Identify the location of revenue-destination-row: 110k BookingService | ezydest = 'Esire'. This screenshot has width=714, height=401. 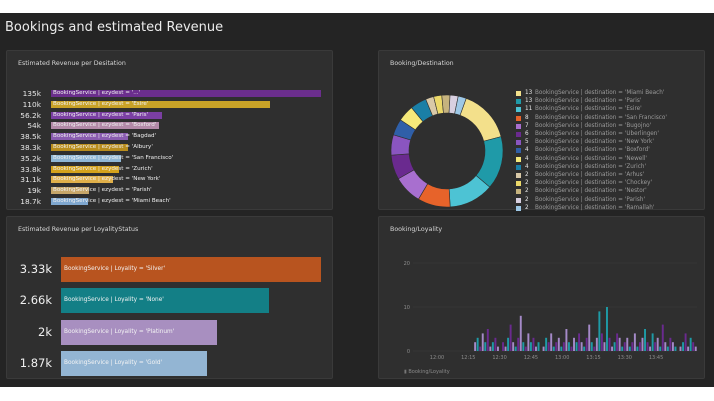
(167, 104).